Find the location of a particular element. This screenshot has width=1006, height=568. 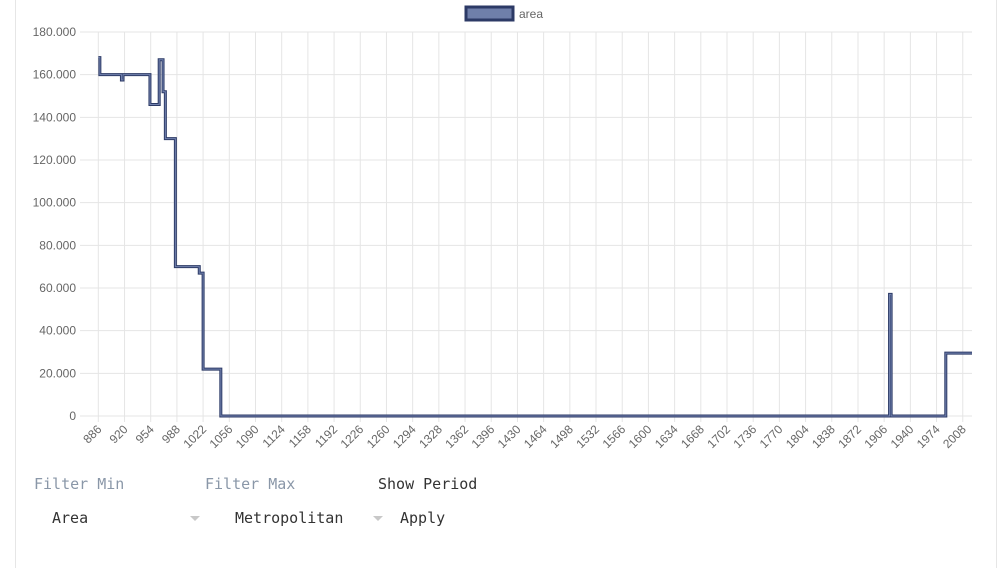

x-tick-label: 1566 is located at coordinates (614, 436).